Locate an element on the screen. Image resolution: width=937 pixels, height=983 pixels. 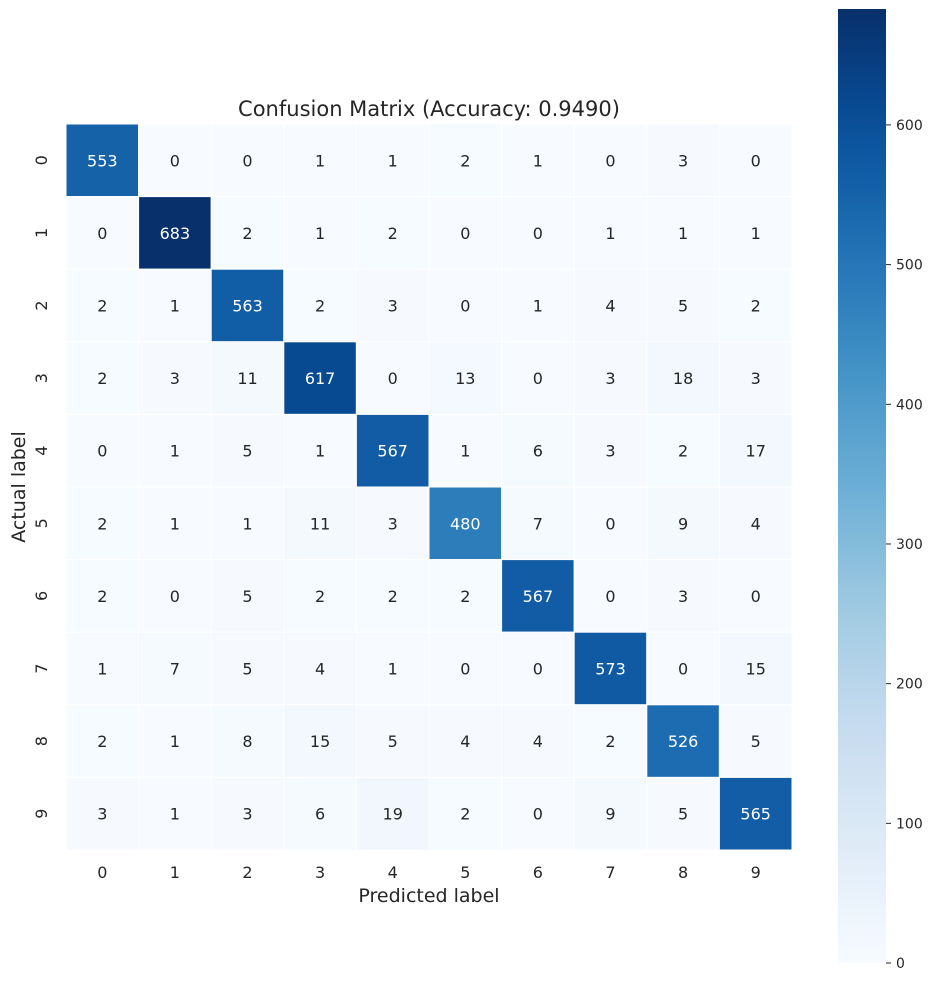
x-tick-label: 7 is located at coordinates (610, 872).